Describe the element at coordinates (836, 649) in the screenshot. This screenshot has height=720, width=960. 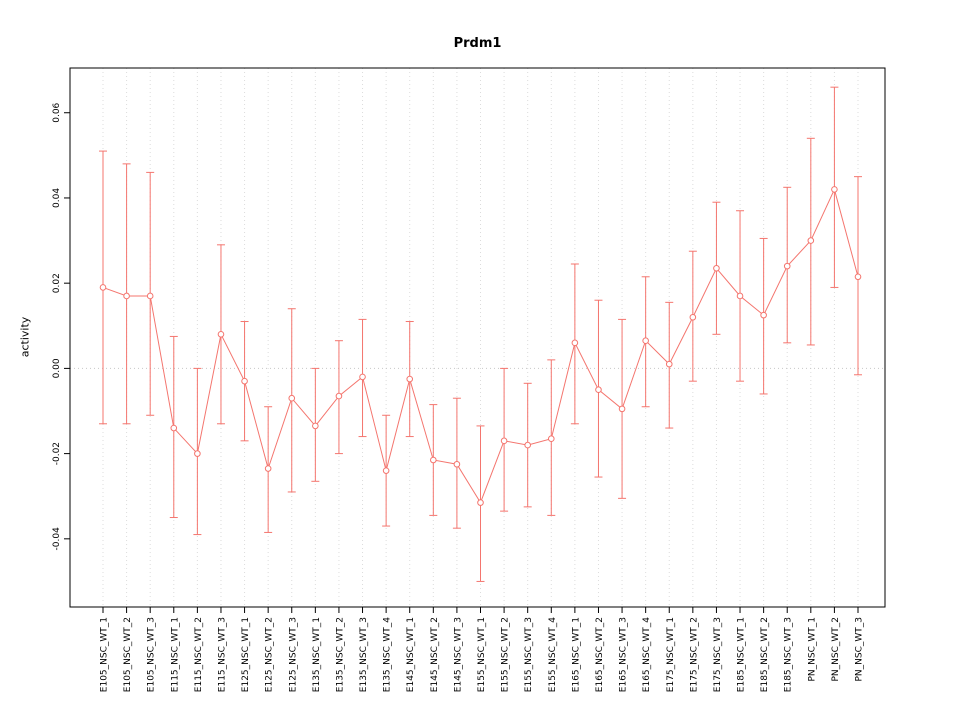
I see `x-tick-label: PN_NSC_WT_2` at that location.